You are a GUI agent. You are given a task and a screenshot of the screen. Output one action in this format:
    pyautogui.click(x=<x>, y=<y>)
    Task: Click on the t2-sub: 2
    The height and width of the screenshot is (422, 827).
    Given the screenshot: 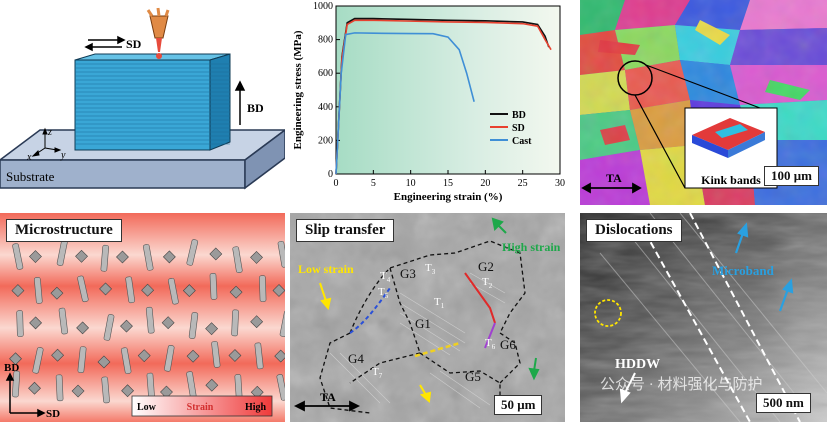 What is the action you would take?
    pyautogui.click(x=491, y=286)
    